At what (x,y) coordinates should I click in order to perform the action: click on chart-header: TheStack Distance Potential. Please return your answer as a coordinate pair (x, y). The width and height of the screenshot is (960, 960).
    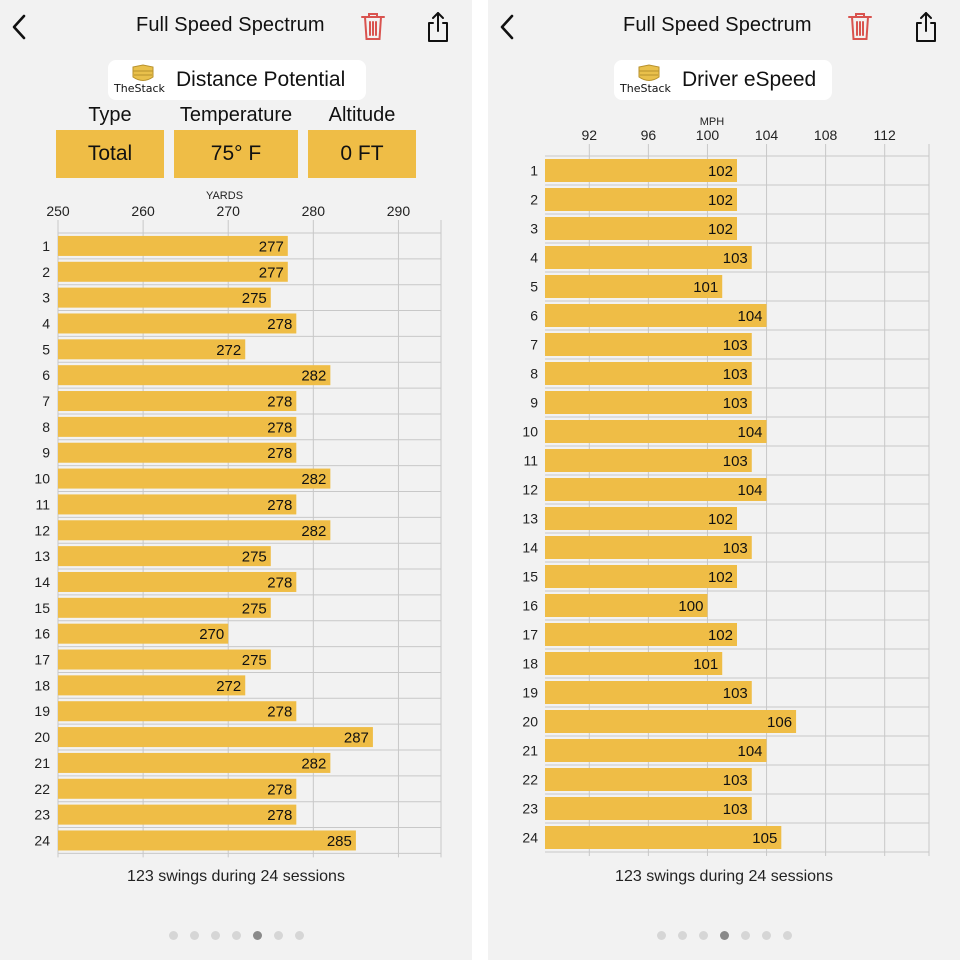
    Looking at the image, I should click on (237, 80).